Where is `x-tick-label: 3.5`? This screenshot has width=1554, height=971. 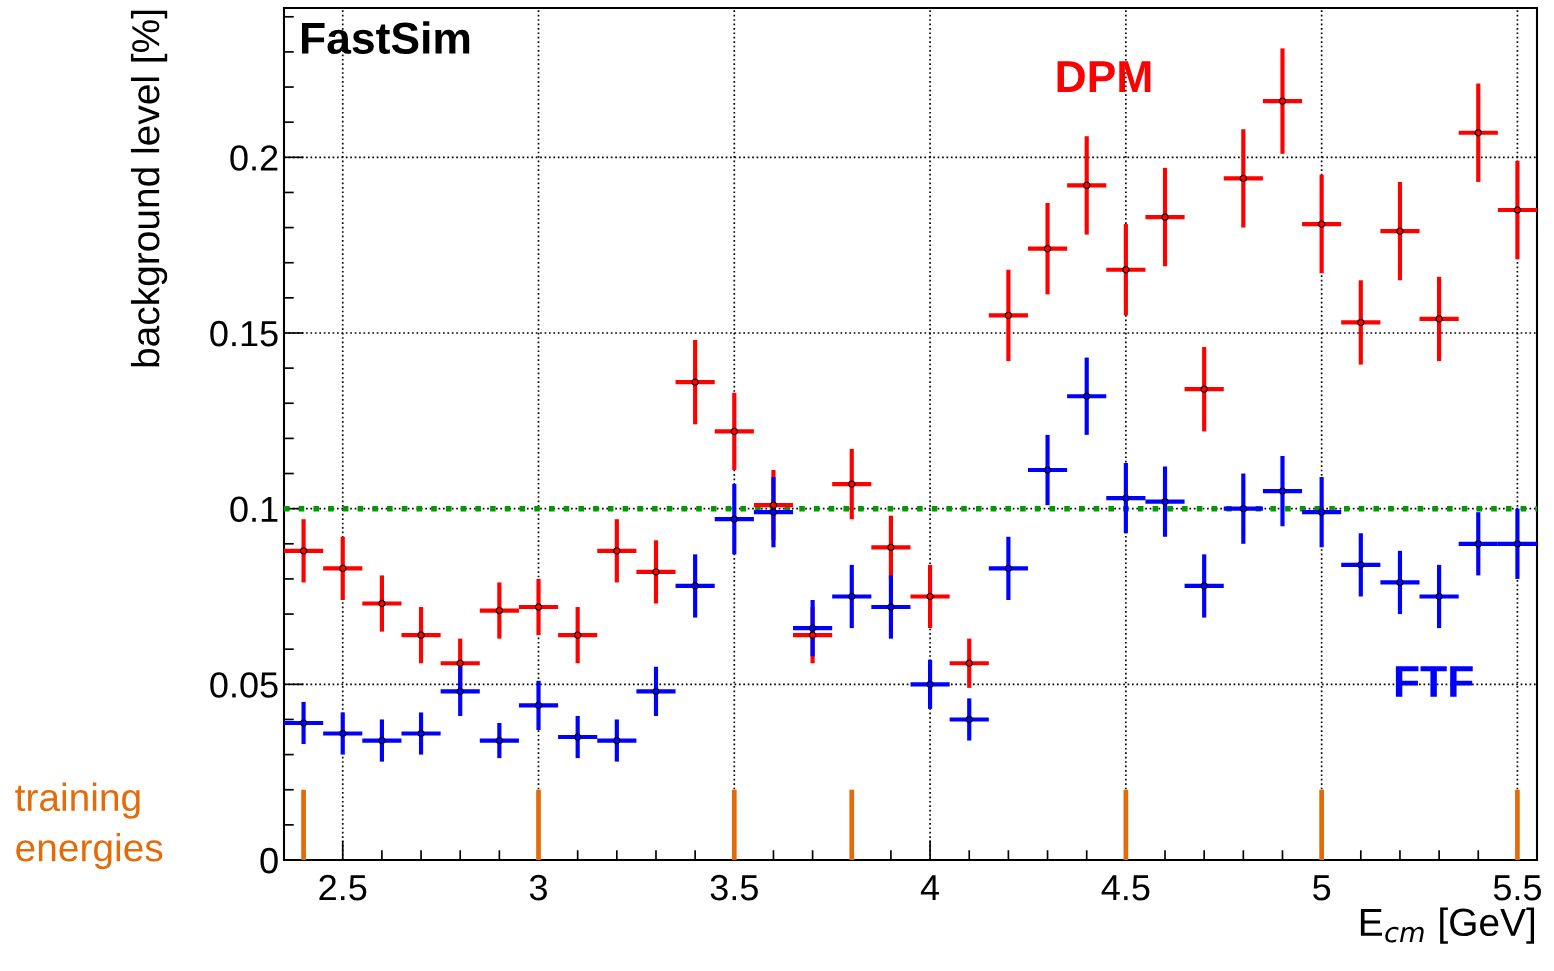 x-tick-label: 3.5 is located at coordinates (734, 887).